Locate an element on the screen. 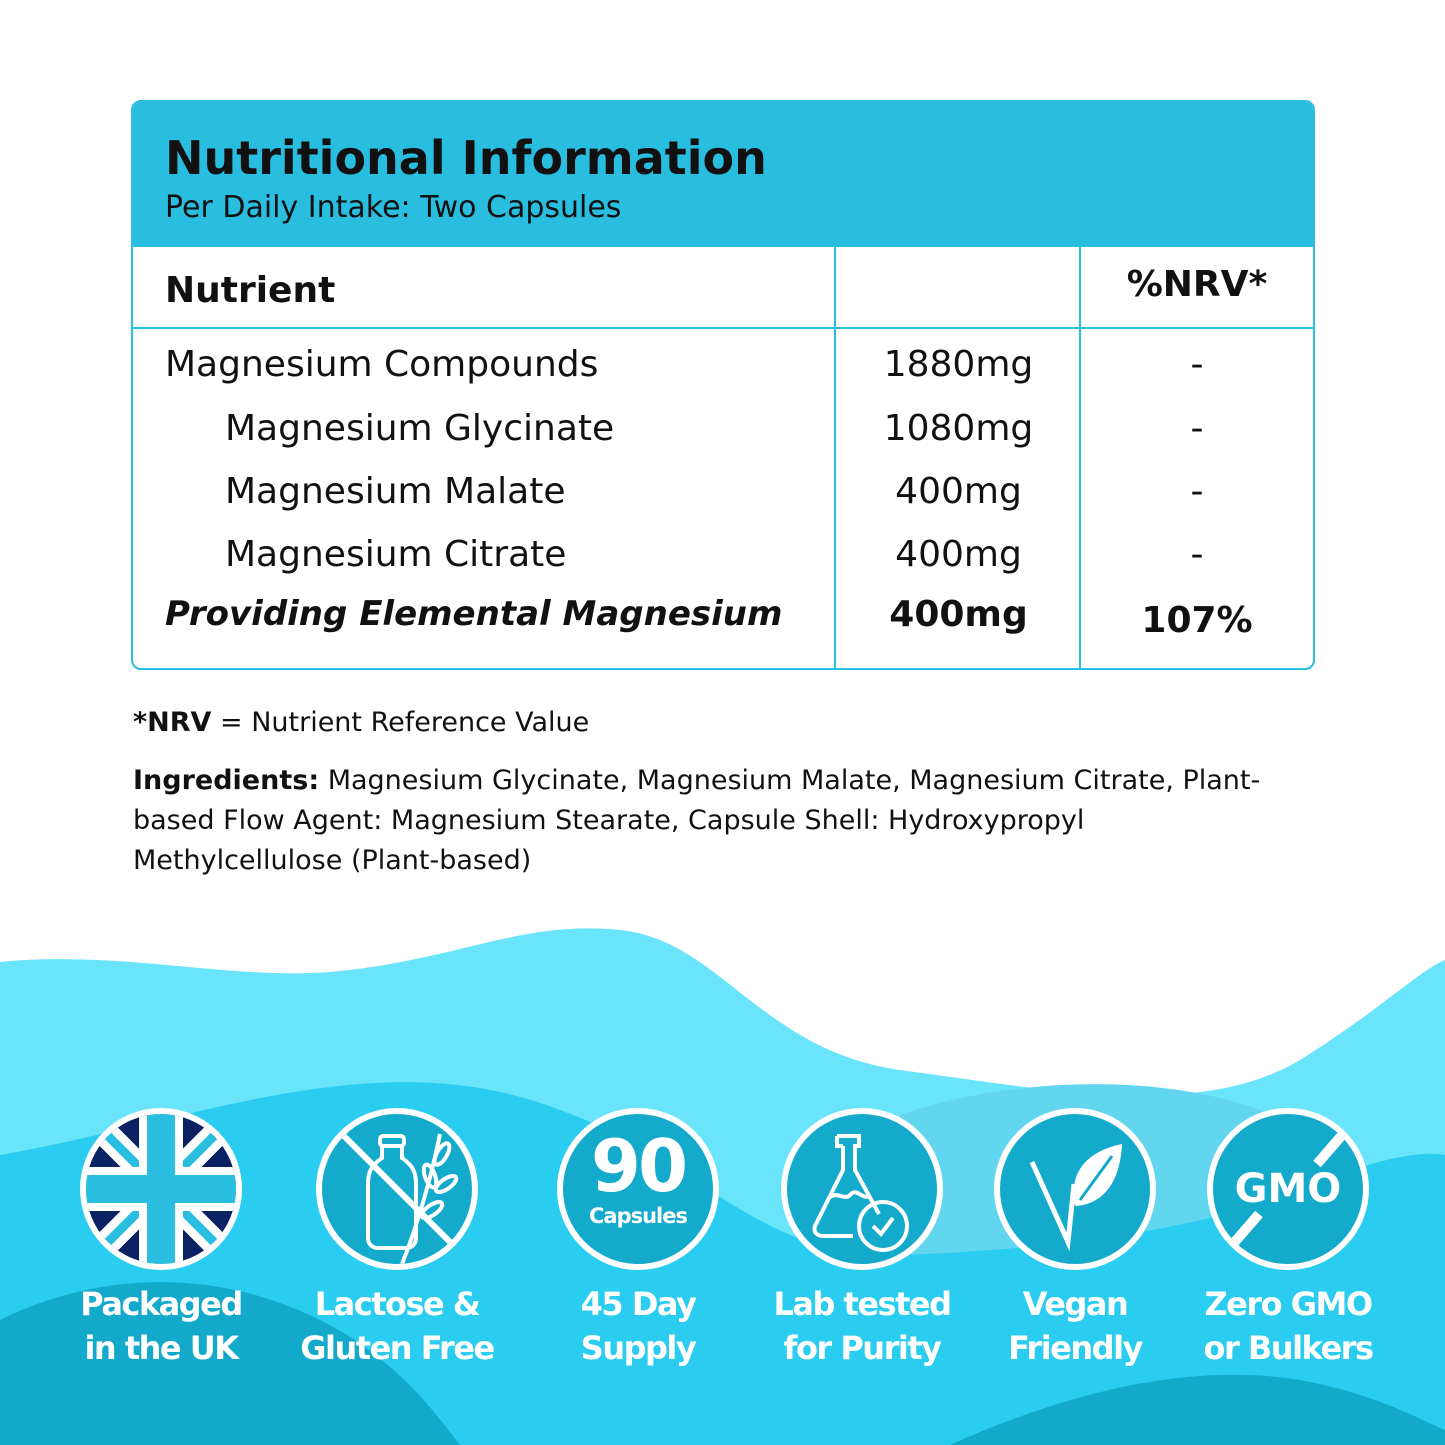  table-row: Magnesium Glycinate 1080mg - is located at coordinates (723, 438).